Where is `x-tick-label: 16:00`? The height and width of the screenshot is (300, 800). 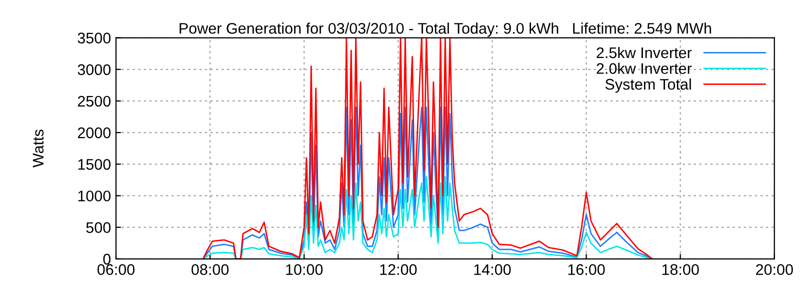 x-tick-label: 16:00 is located at coordinates (586, 269).